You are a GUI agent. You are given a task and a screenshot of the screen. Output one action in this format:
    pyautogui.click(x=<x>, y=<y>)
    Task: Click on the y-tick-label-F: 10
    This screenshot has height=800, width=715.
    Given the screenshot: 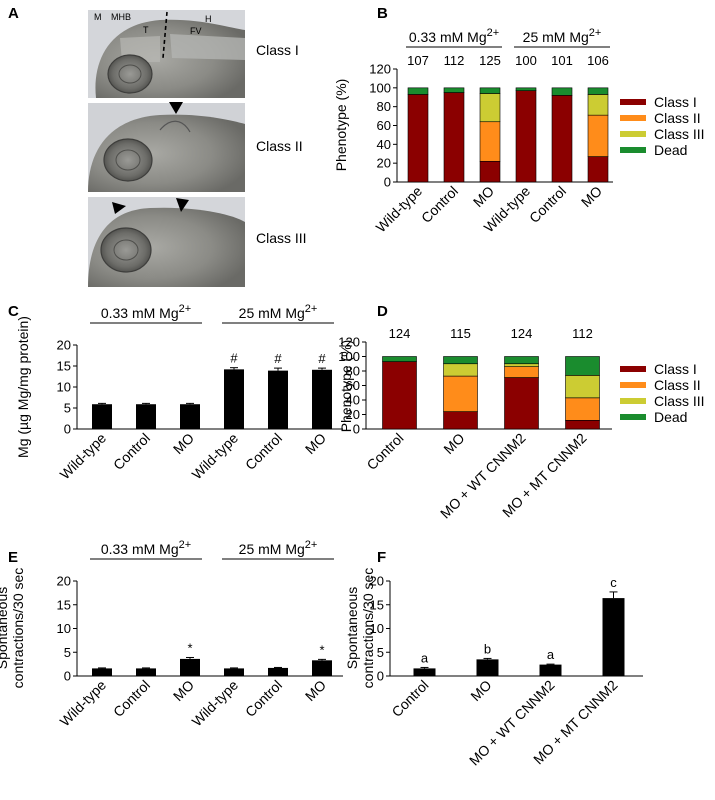 What is the action you would take?
    pyautogui.click(x=377, y=628)
    